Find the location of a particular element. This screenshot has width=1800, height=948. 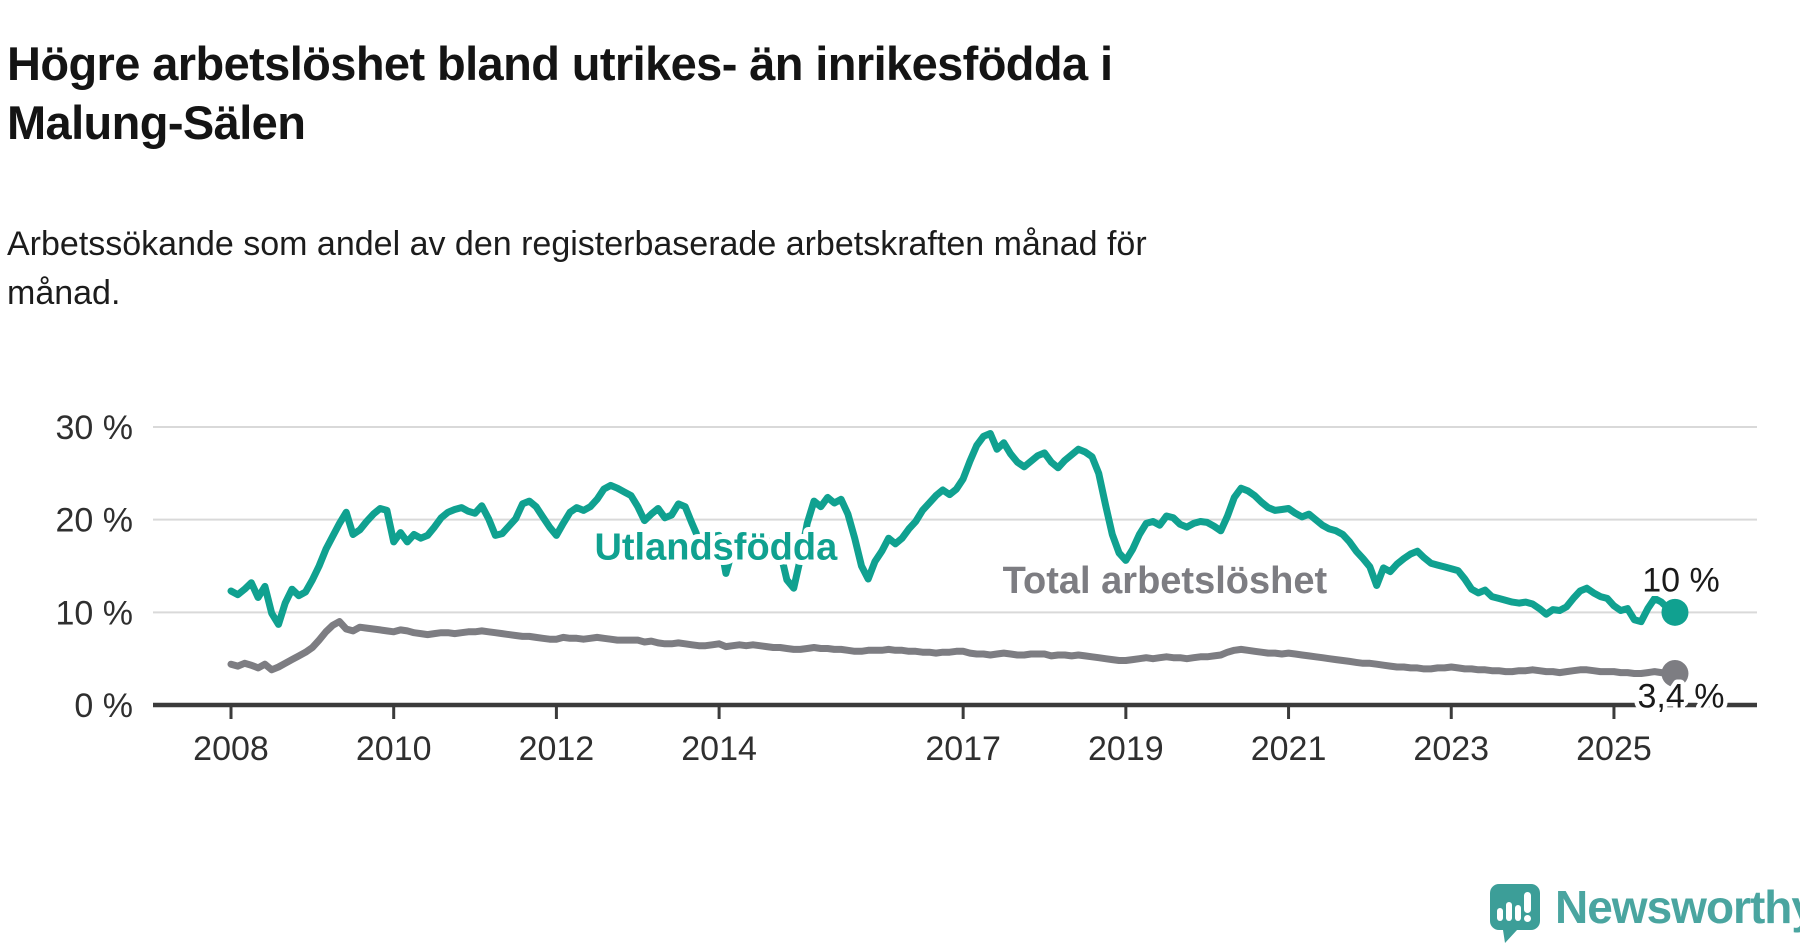

y-tick-label: 30 % is located at coordinates (95, 428).